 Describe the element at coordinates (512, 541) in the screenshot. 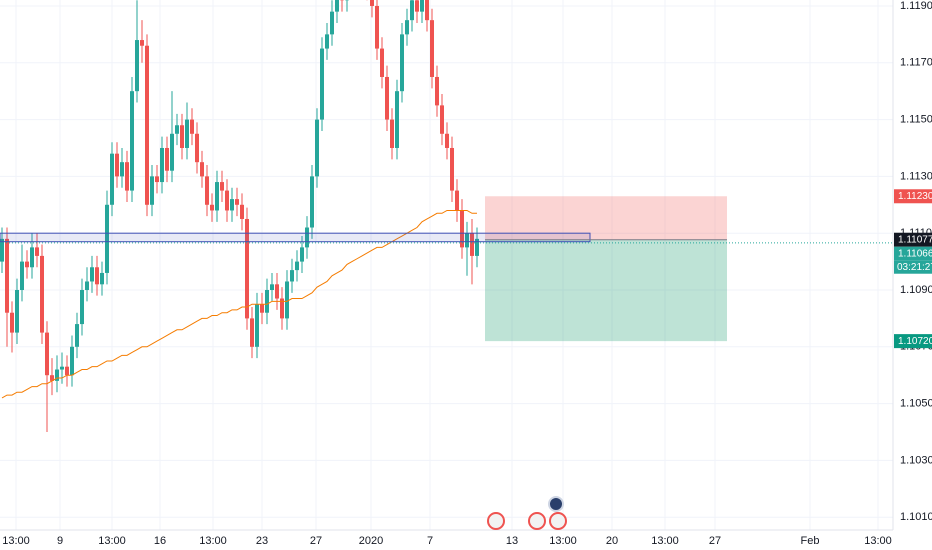

I see `x-tick-label: 13` at that location.